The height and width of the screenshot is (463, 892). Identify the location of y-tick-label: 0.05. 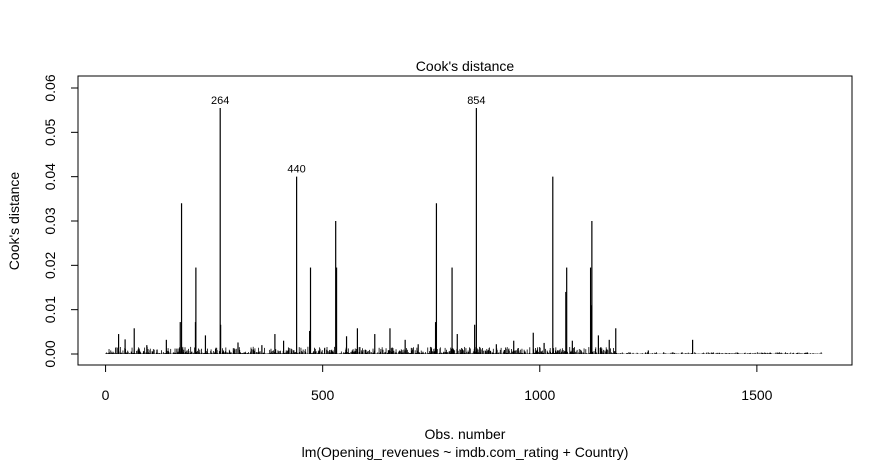
(50, 131).